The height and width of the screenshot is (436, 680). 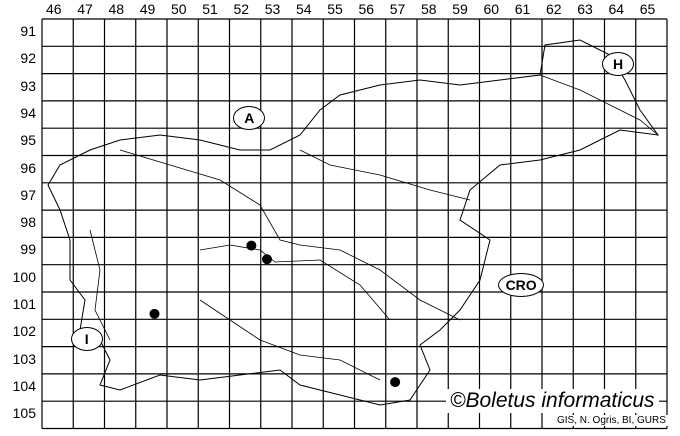 I want to click on row-label: 93, so click(x=28, y=85).